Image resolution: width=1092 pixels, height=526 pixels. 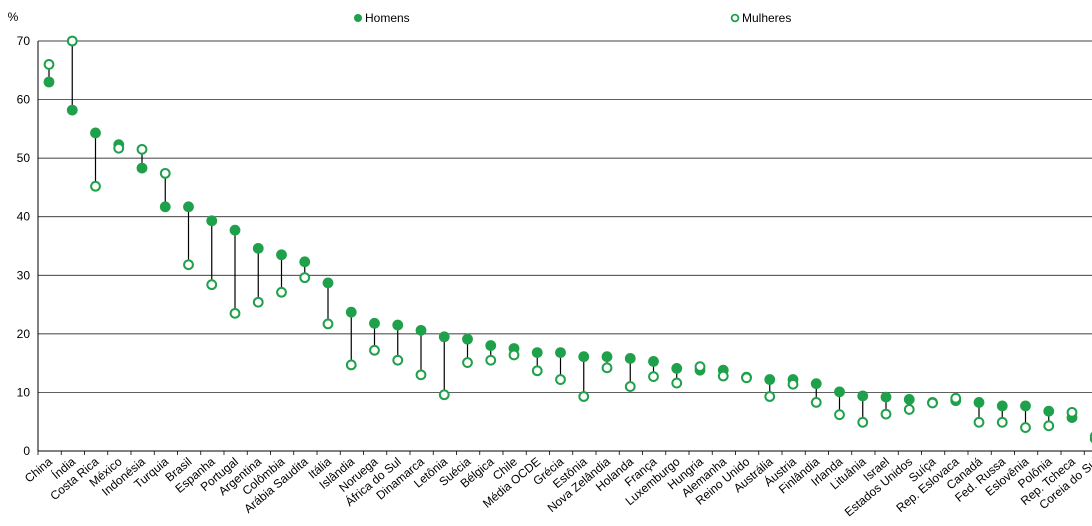 What do you see at coordinates (24, 392) in the screenshot?
I see `y-tick-label: 10` at bounding box center [24, 392].